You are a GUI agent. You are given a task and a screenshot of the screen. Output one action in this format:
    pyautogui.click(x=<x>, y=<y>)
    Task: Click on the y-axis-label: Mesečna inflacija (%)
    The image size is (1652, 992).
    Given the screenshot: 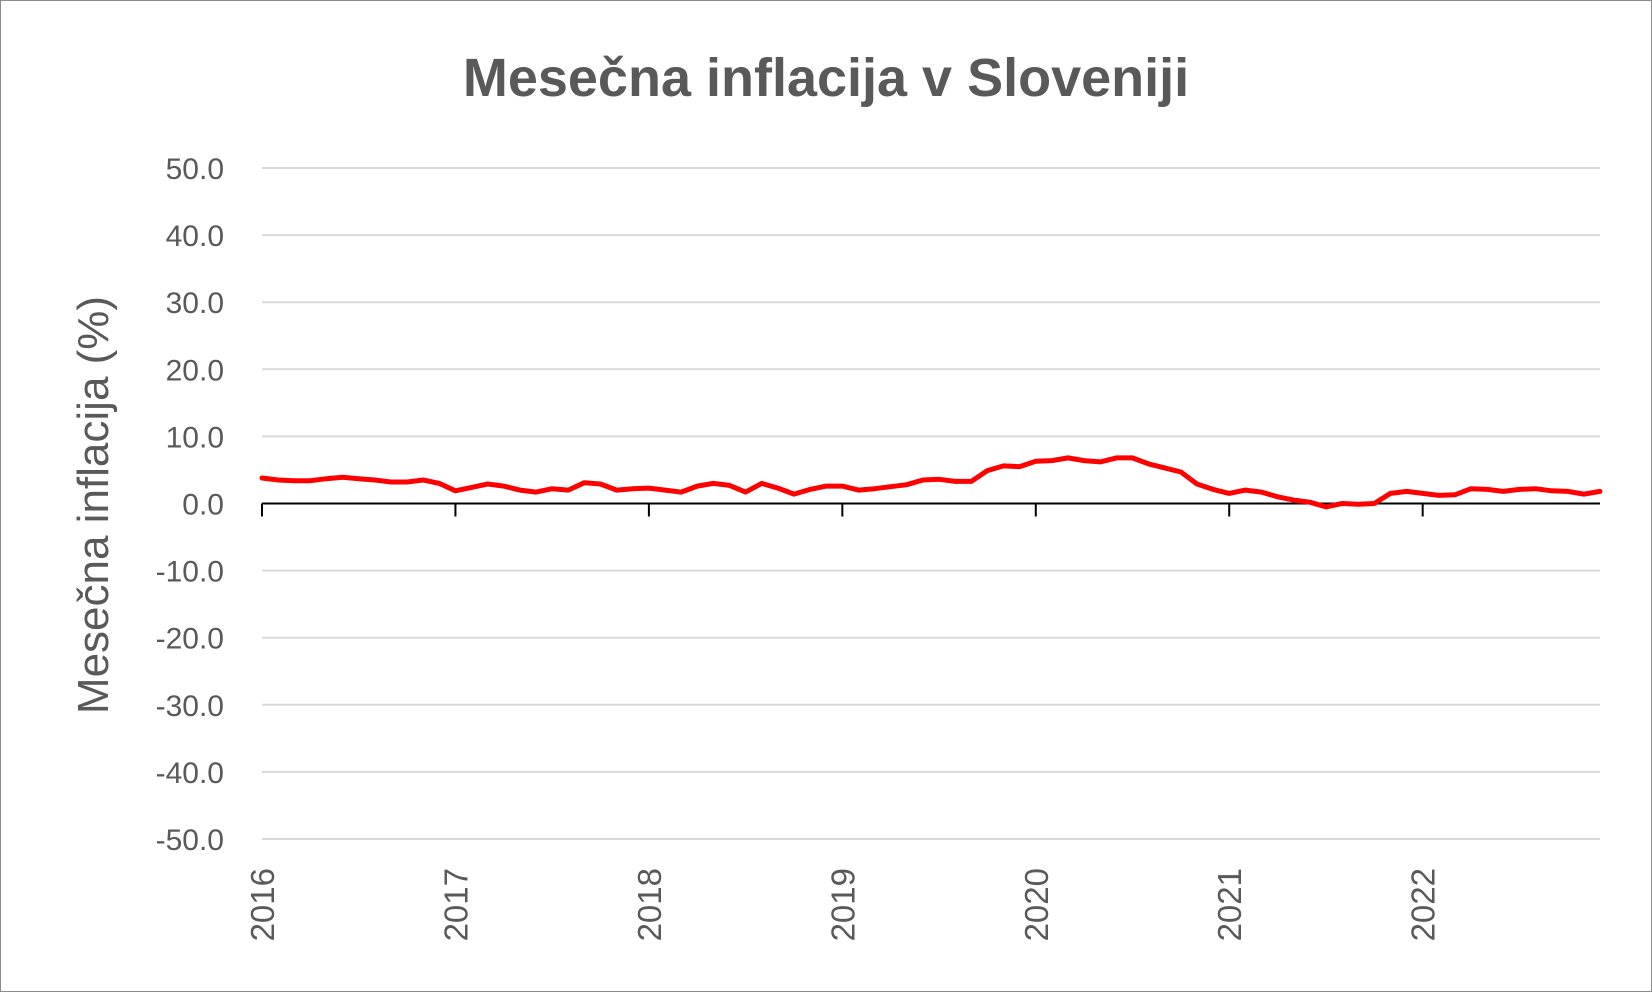 What is the action you would take?
    pyautogui.click(x=93, y=505)
    